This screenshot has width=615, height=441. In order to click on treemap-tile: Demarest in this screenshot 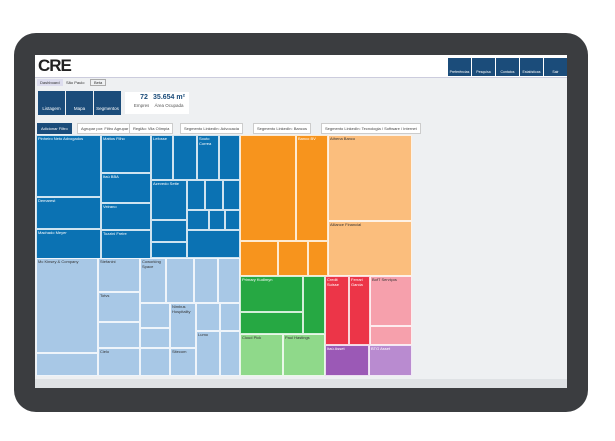, I will do `click(68, 213)`.